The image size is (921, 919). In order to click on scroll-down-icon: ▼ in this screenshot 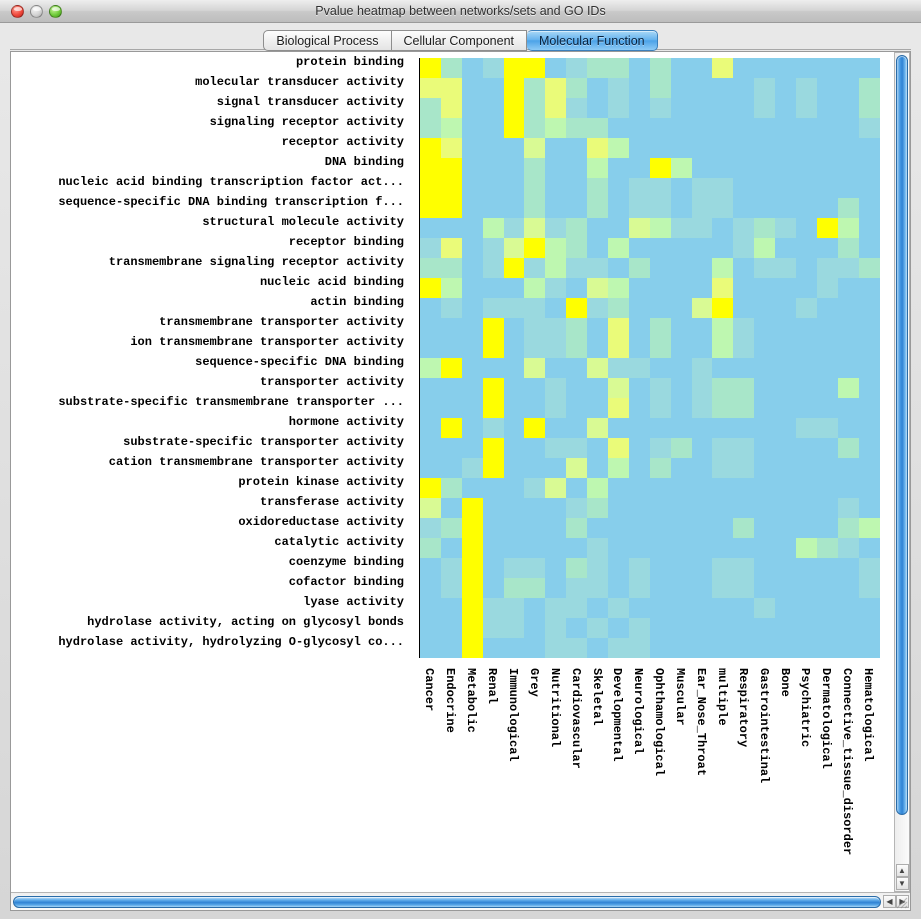, I will do `click(902, 883)`.